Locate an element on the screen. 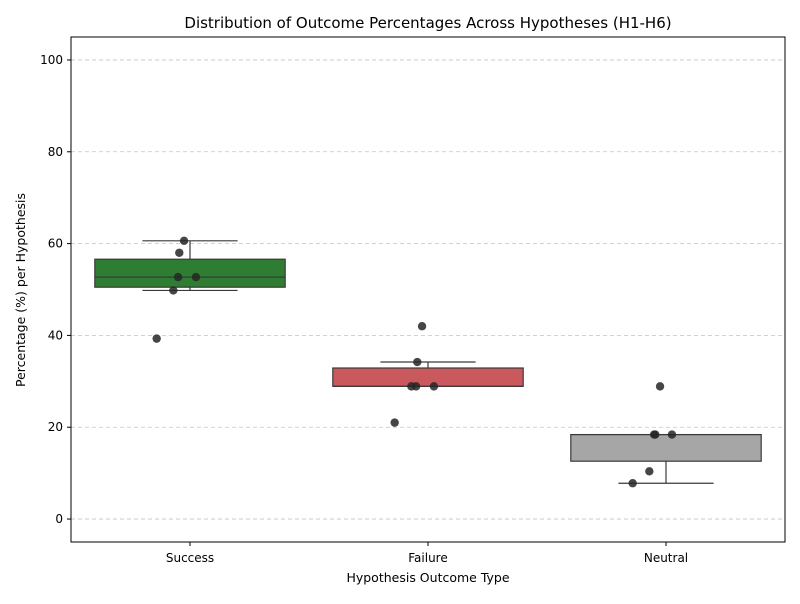 The image size is (800, 604). x-axis-label: Hypothesis Outcome Type is located at coordinates (427, 577).